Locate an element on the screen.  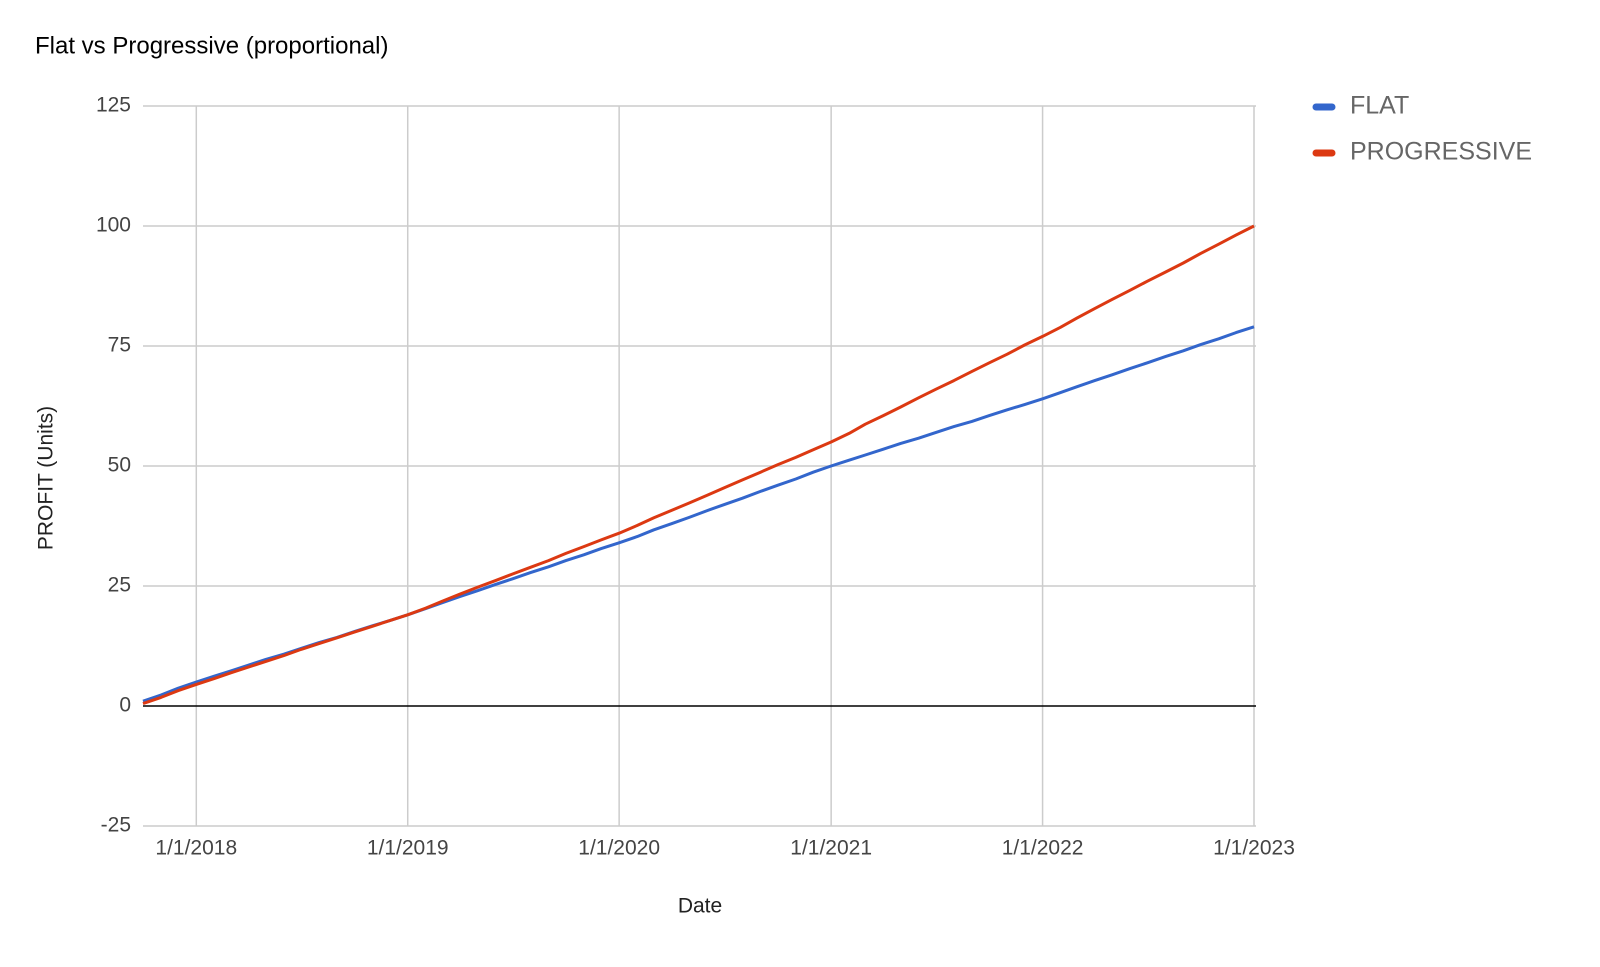
x-tick-label: 1/1/2022 is located at coordinates (1043, 848).